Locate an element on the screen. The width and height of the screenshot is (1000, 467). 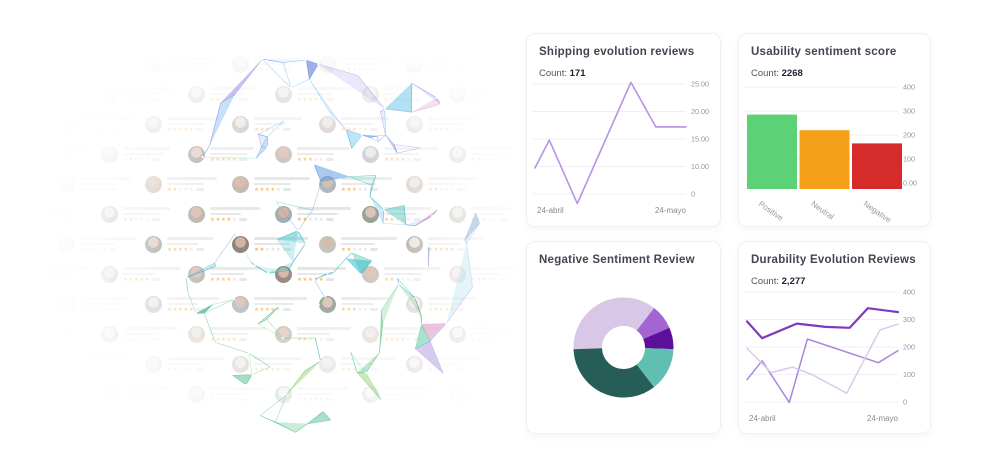
x-label-start: 24-abril is located at coordinates (550, 210).